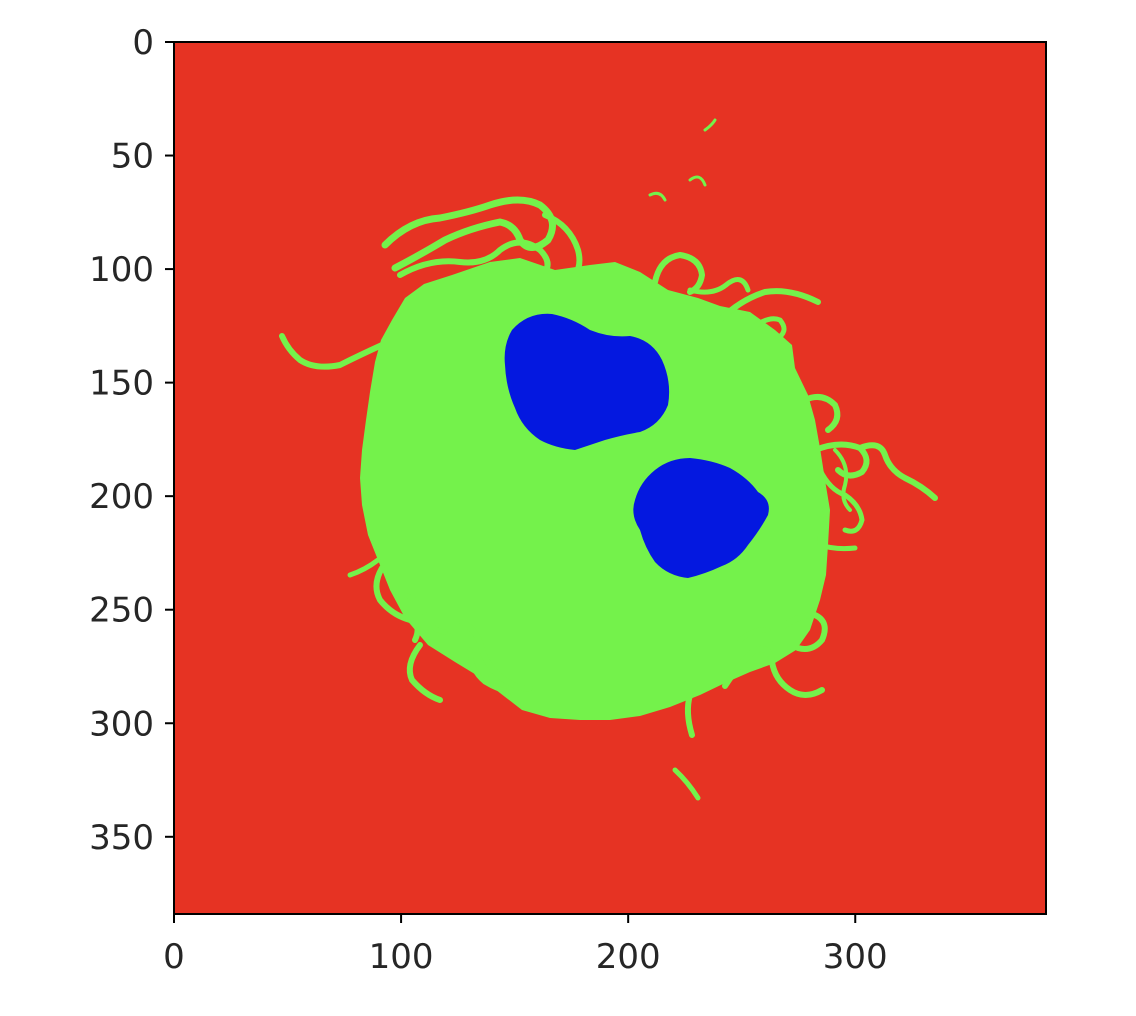 The image size is (1136, 1016). Describe the element at coordinates (855, 957) in the screenshot. I see `x-tick-label: 300` at that location.